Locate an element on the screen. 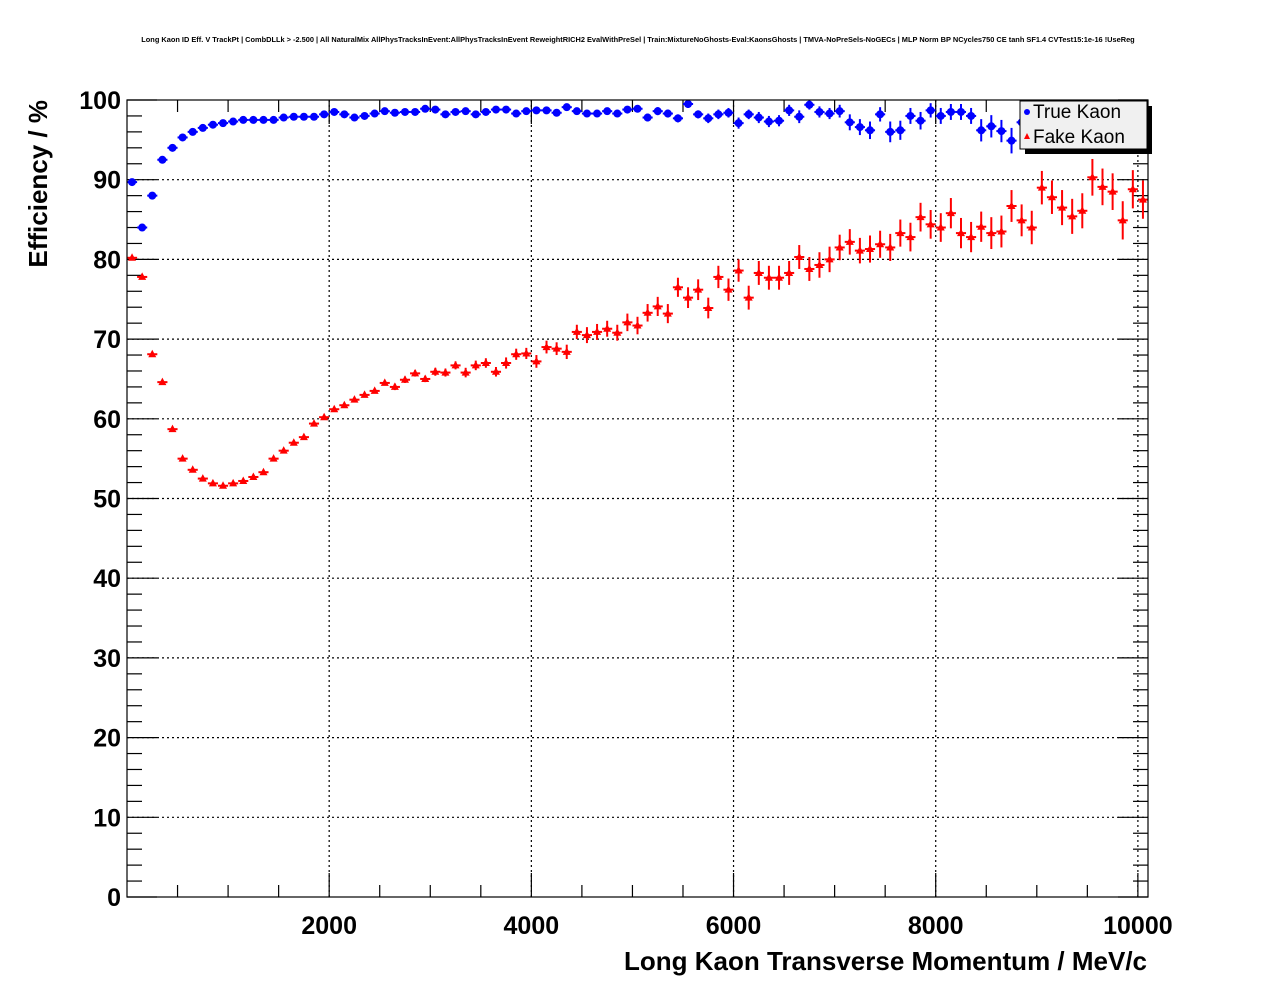 The image size is (1276, 996). legend: True Kaon Fake Kaon is located at coordinates (1085, 127).